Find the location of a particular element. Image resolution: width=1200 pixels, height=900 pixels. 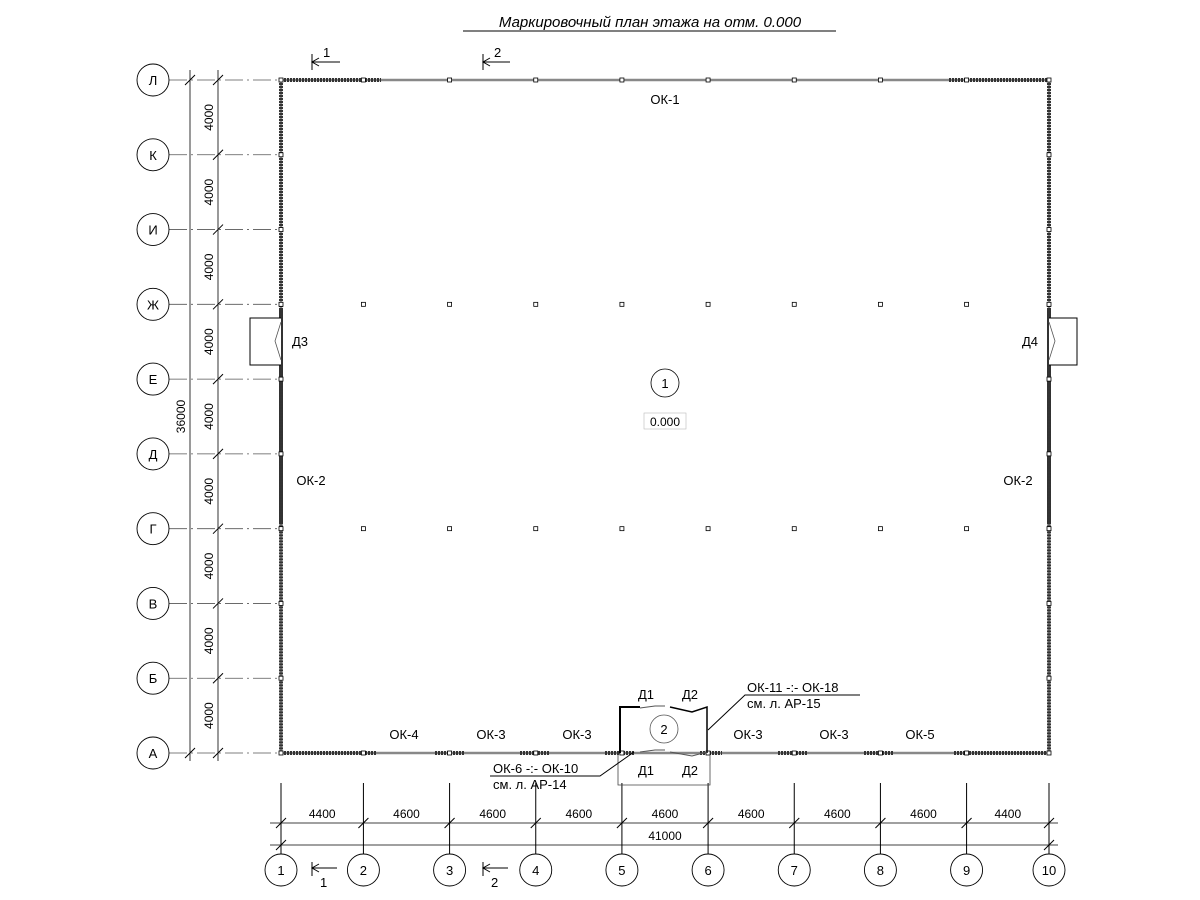

total-width-dimension: 41000 is located at coordinates (665, 836).